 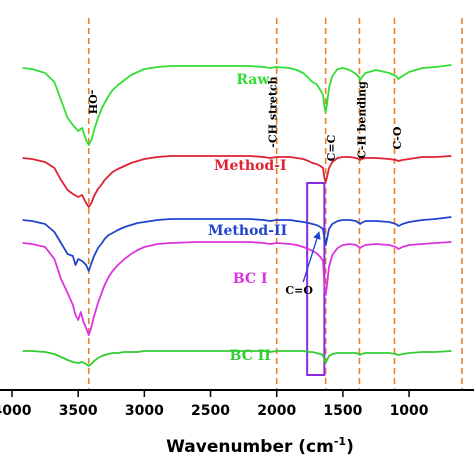 What do you see at coordinates (250, 166) in the screenshot?
I see `series-label-method-i: Method-I` at bounding box center [250, 166].